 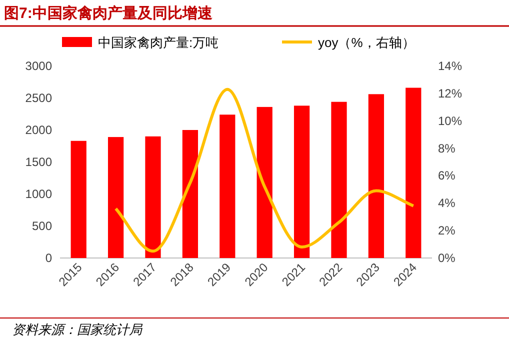 What do you see at coordinates (447, 148) in the screenshot?
I see `y2-tick-label: 8%` at bounding box center [447, 148].